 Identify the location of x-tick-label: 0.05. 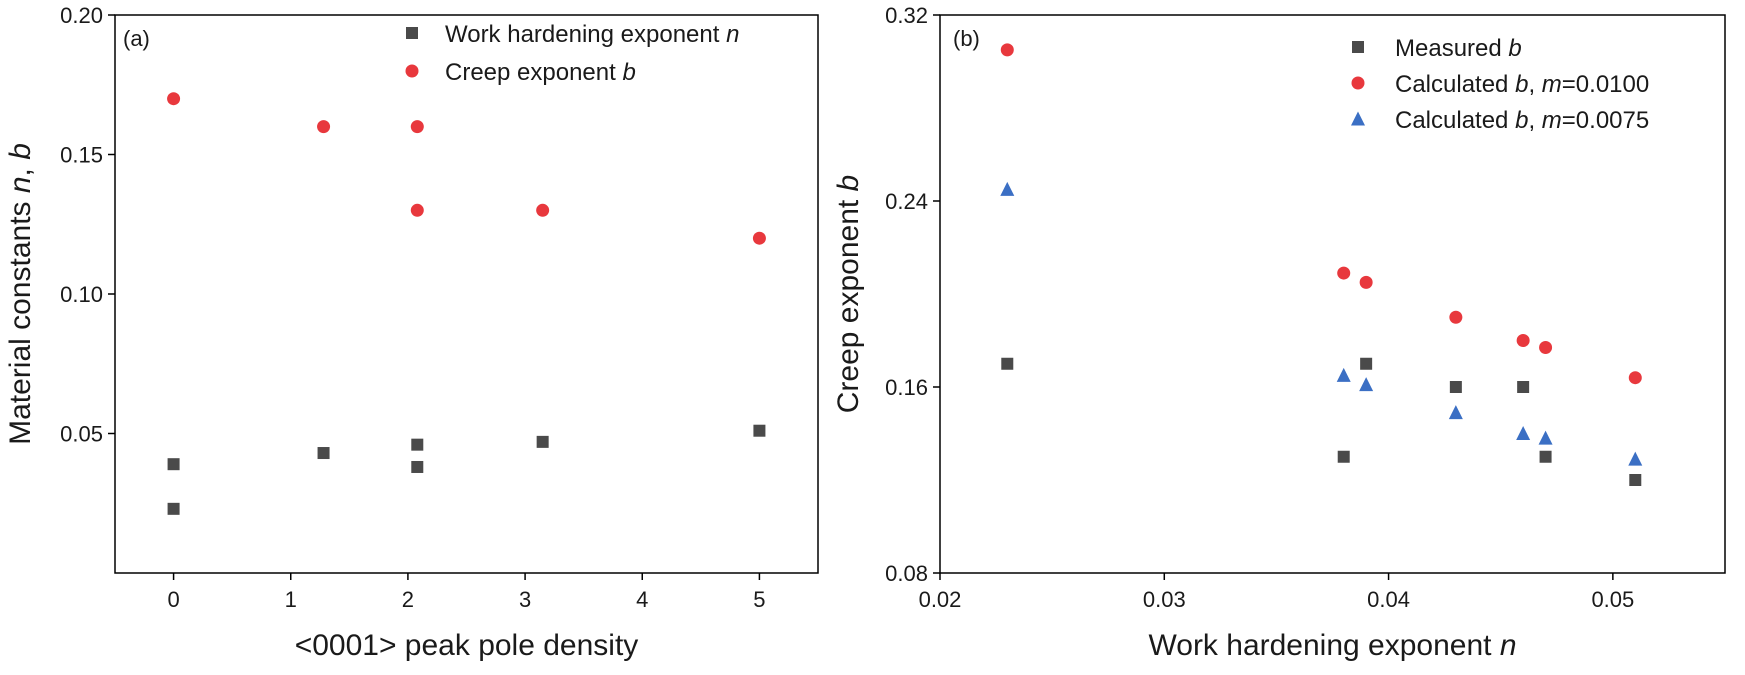
(1612, 599).